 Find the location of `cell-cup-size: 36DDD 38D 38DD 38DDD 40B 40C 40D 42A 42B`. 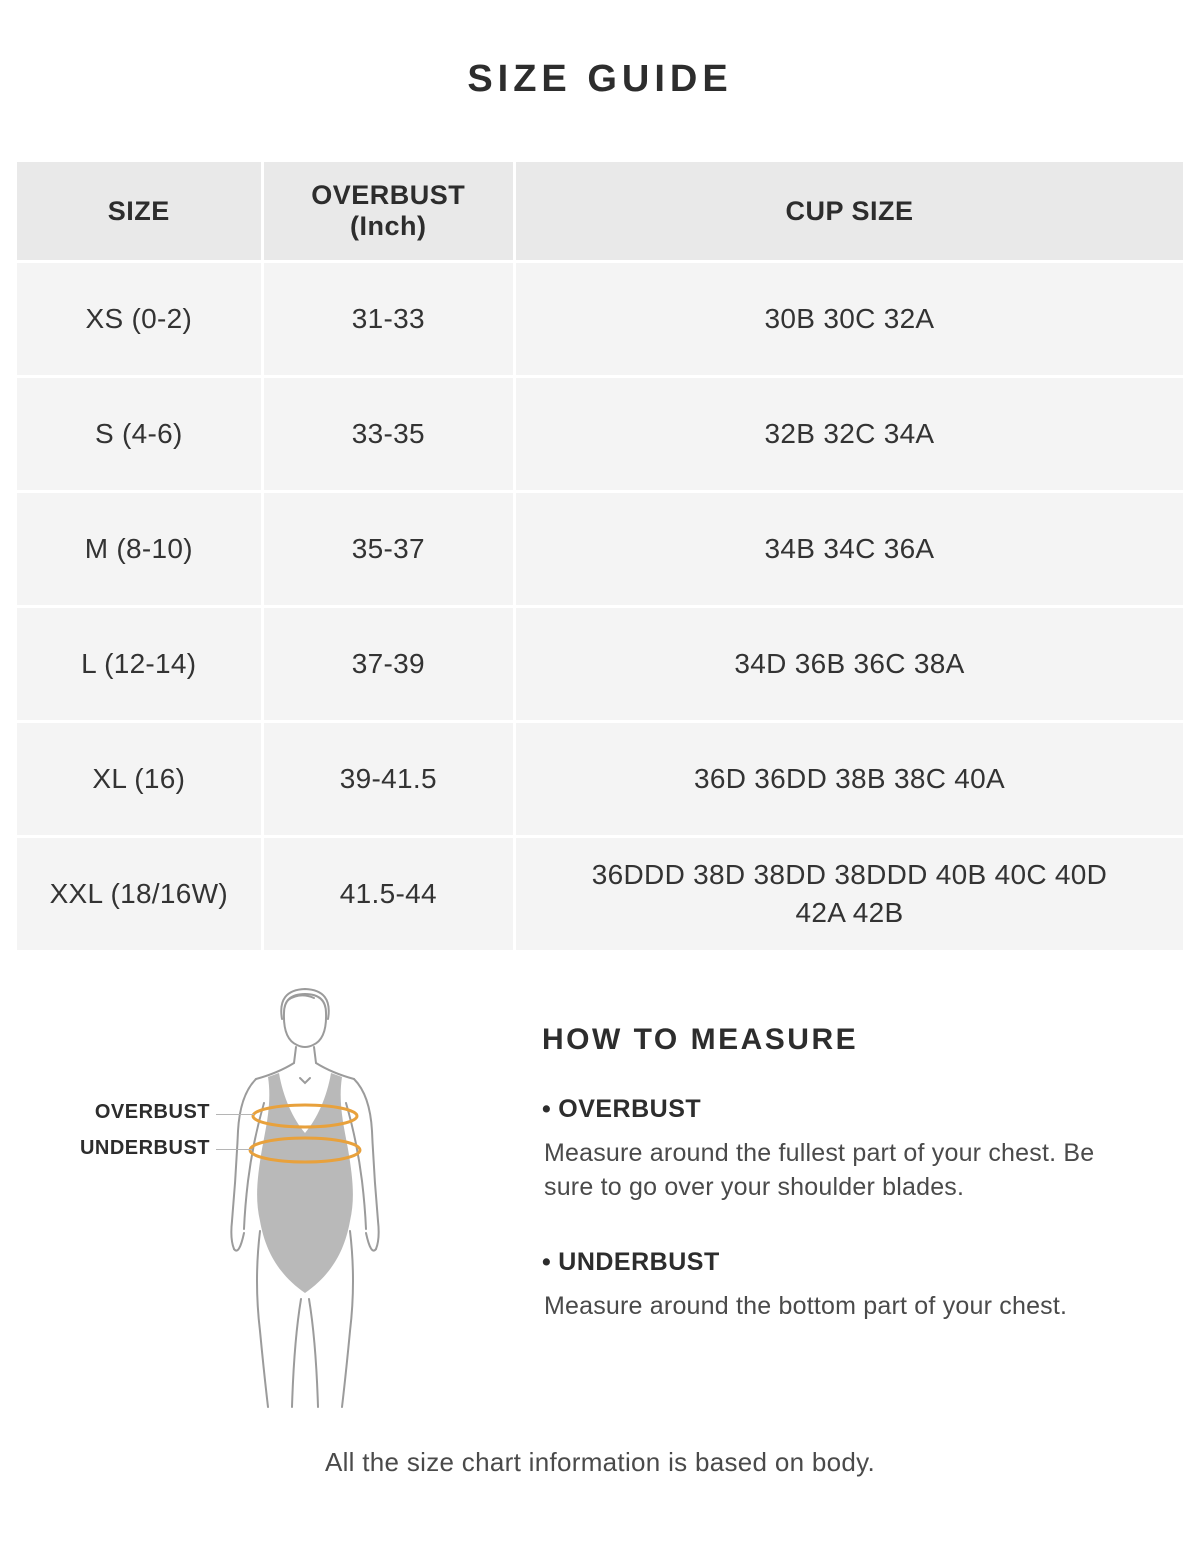

cell-cup-size: 36DDD 38D 38DD 38DDD 40B 40C 40D 42A 42B is located at coordinates (849, 894).